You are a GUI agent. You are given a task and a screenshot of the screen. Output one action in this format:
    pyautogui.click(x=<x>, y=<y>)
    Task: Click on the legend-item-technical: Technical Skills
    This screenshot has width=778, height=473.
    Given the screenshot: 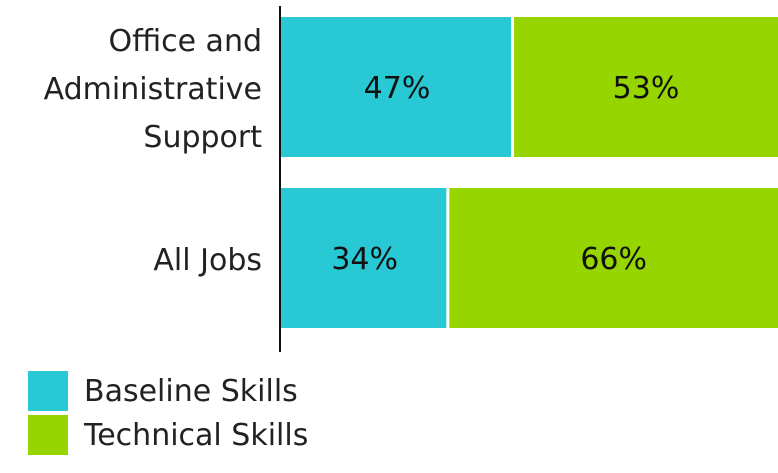 What is the action you would take?
    pyautogui.click(x=168, y=435)
    